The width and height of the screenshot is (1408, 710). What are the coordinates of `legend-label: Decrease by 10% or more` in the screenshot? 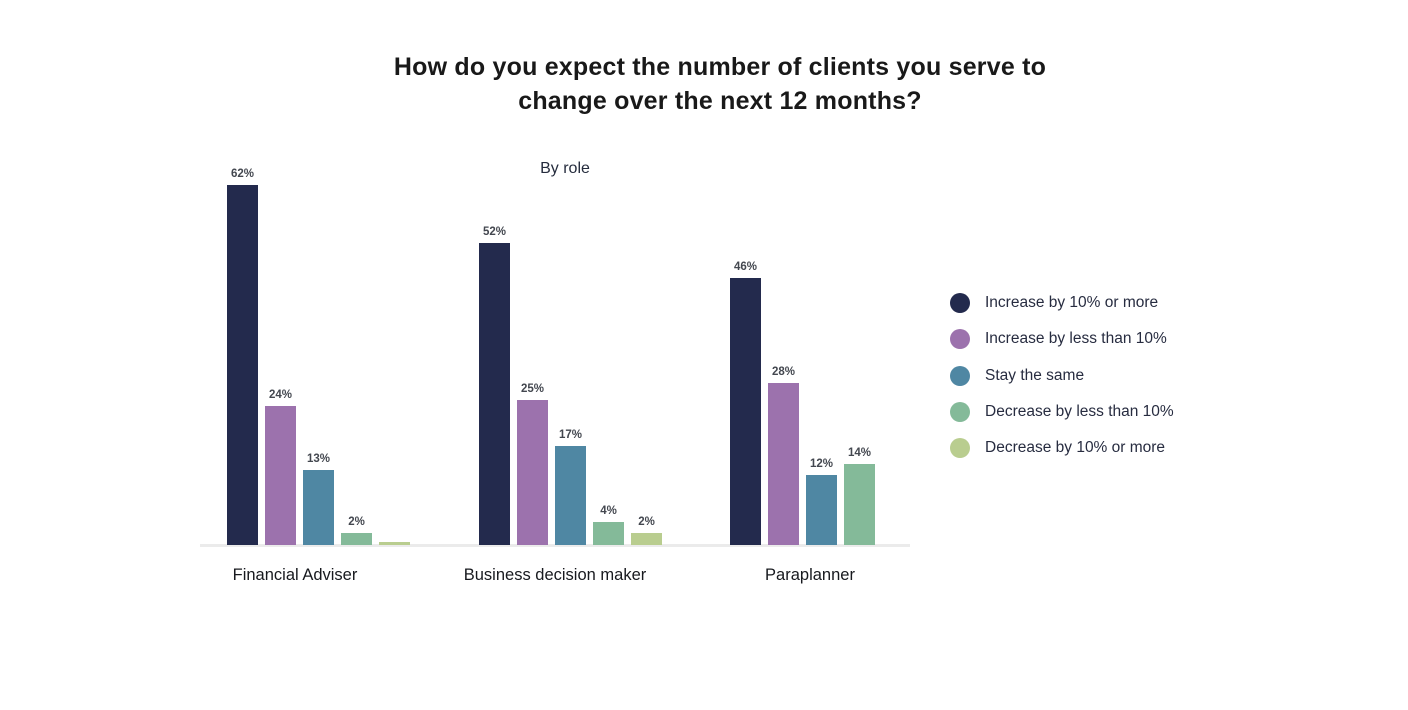 It's located at (1075, 448).